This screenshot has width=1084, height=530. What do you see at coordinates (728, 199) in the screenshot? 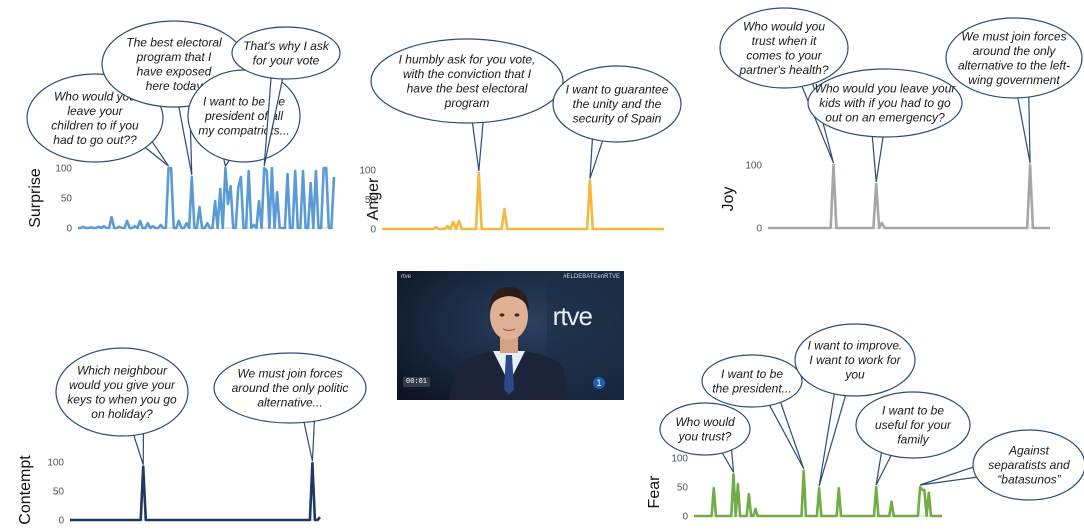
I see `joy-axis-label: Joy` at bounding box center [728, 199].